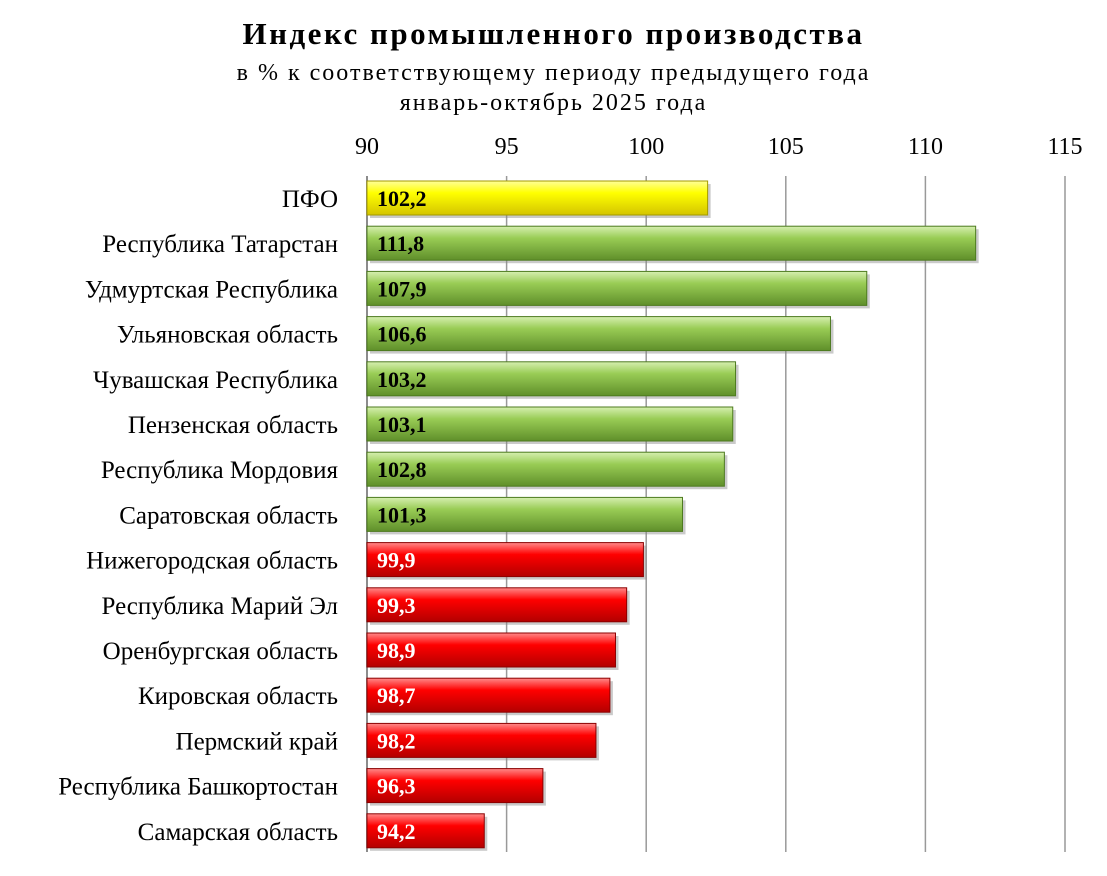 This screenshot has height=876, width=1107. I want to click on value-label: 98,9, so click(396, 650).